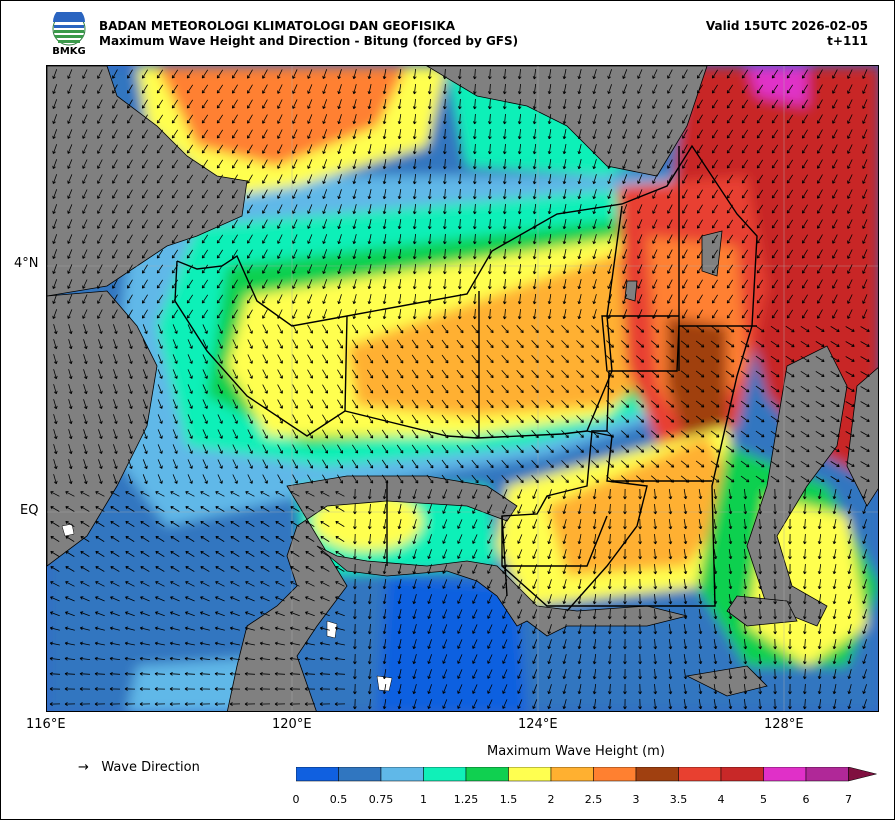  Describe the element at coordinates (572, 774) in the screenshot. I see `colorbar-segment` at that location.